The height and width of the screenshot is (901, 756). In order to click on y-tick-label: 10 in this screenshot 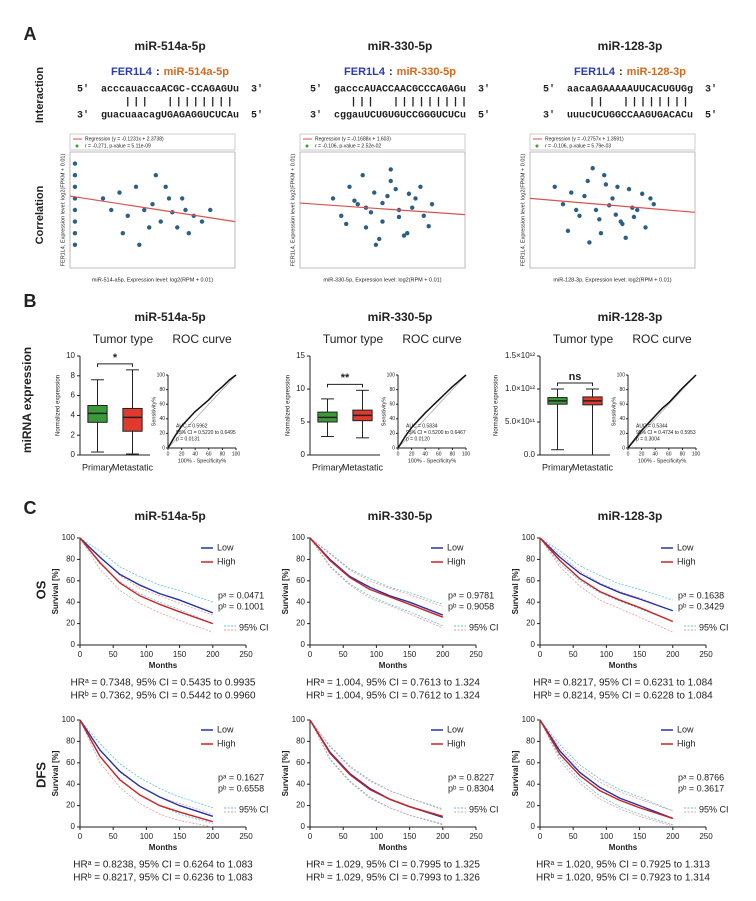, I will do `click(300, 388)`.